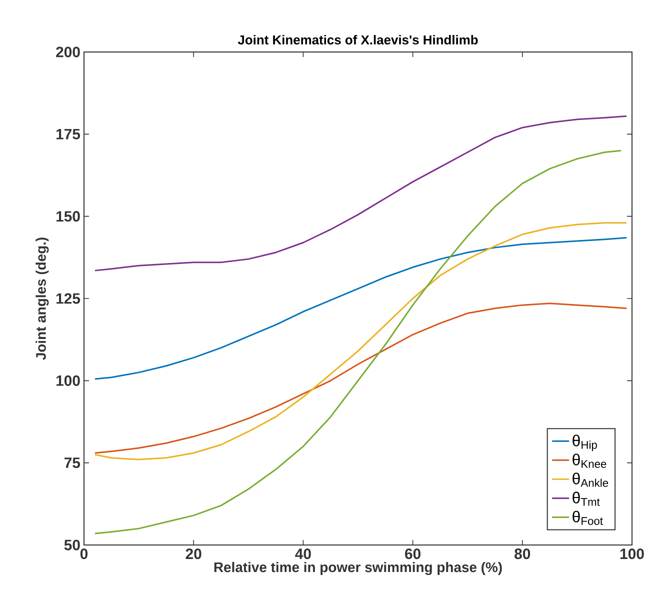 This screenshot has height=592, width=656. What do you see at coordinates (522, 554) in the screenshot?
I see `x-tick-label: 80` at bounding box center [522, 554].